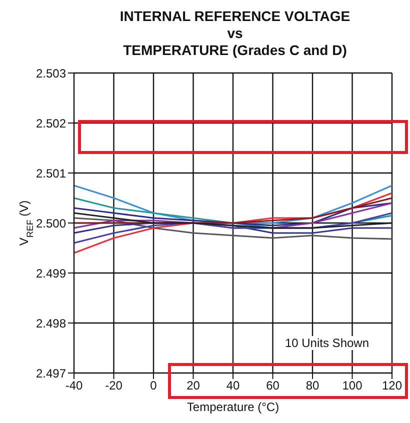 The height and width of the screenshot is (423, 410). What do you see at coordinates (235, 16) in the screenshot?
I see `chart-title: INTERNAL REFERENCE VOLTAGE` at bounding box center [235, 16].